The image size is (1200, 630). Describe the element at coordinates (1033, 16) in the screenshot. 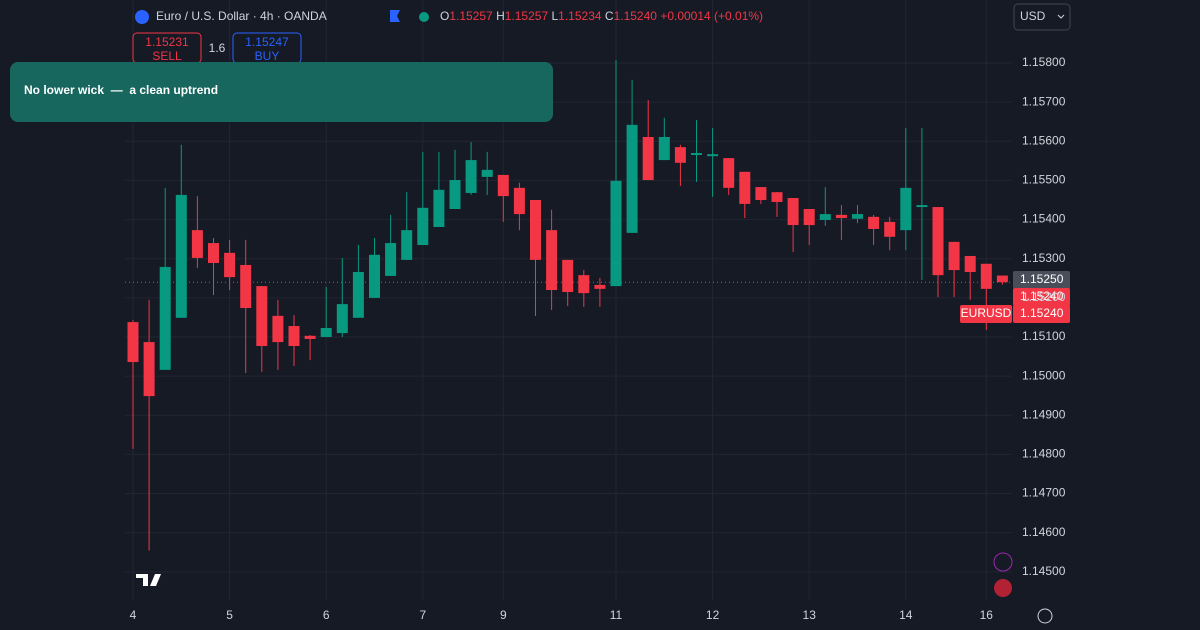

I see `currency: USD` at that location.